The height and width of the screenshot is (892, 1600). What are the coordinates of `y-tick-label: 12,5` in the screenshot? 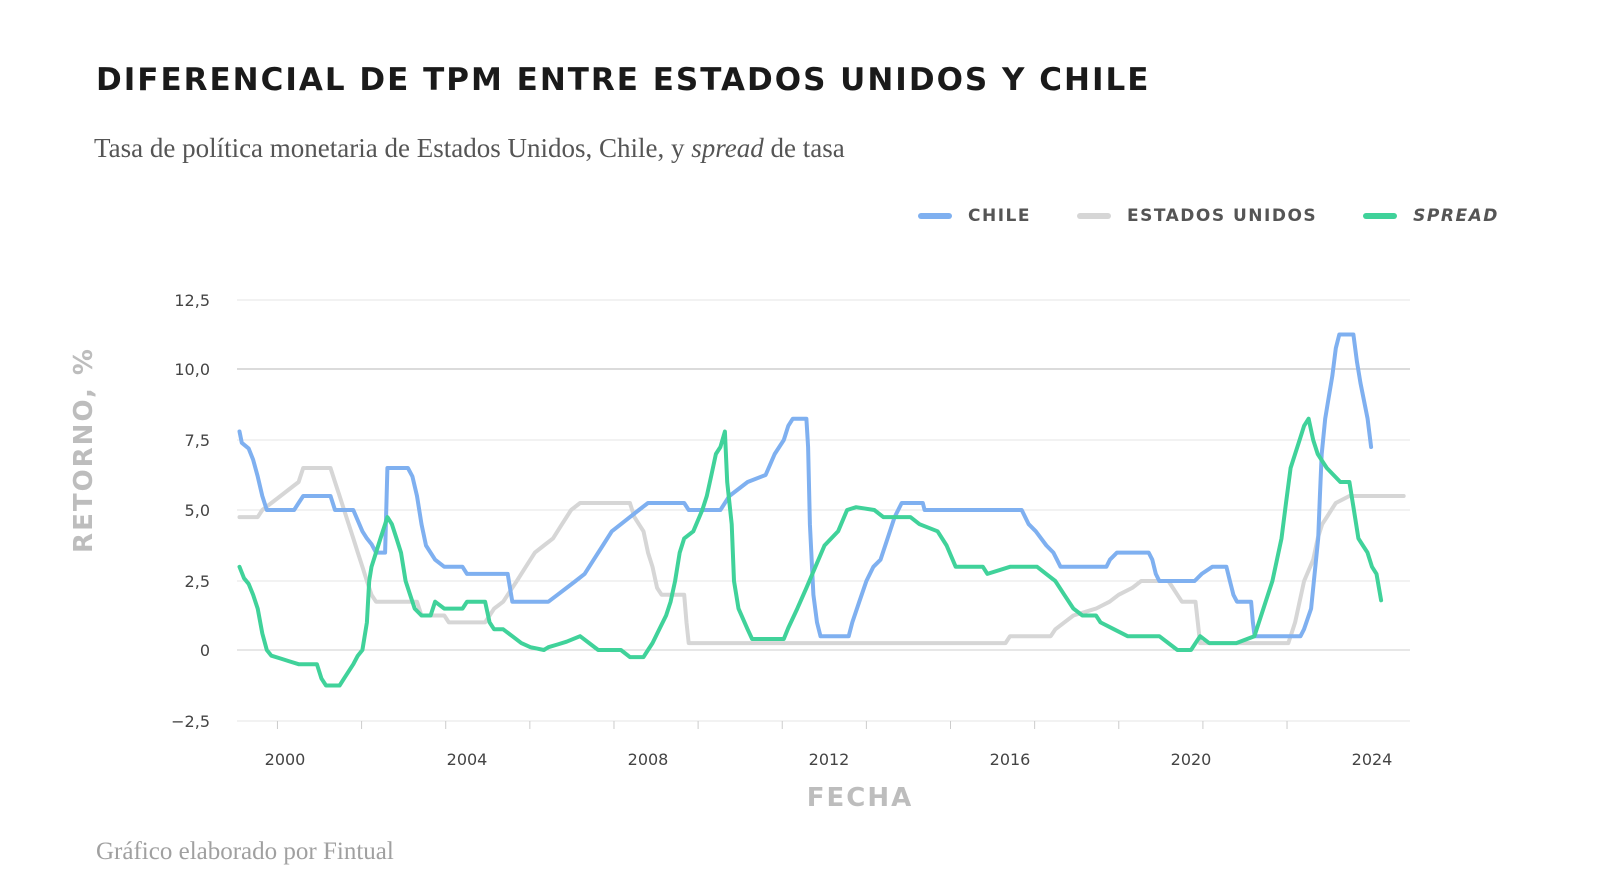 It's located at (192, 300).